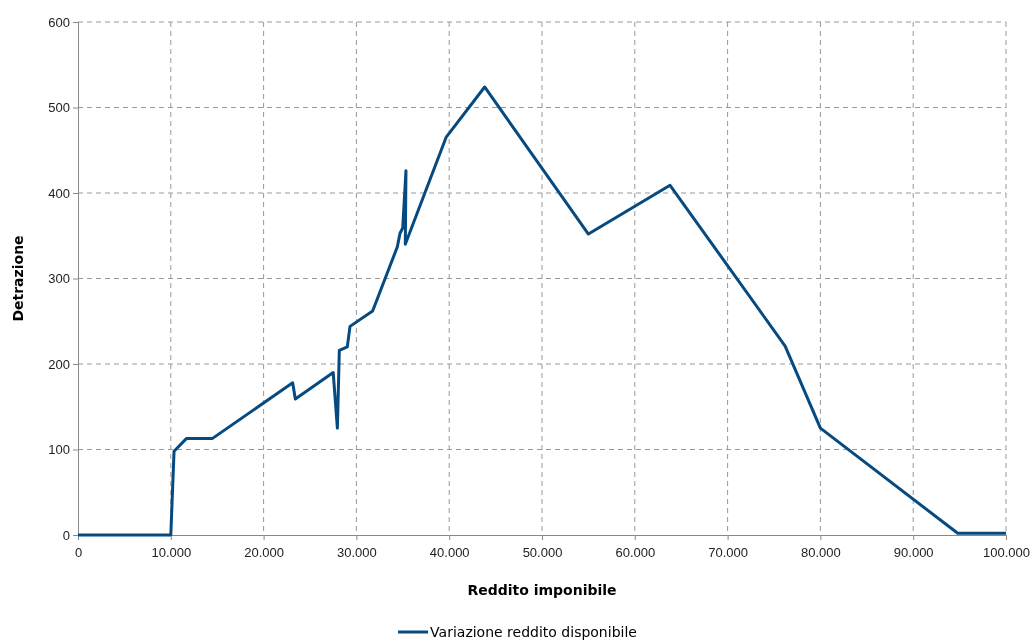 Image resolution: width=1035 pixels, height=641 pixels. I want to click on x-tick-label: 90.000, so click(913, 553).